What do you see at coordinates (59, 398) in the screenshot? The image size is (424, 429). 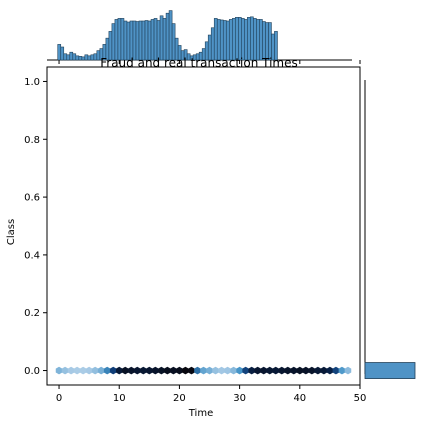 I see `x-tick-label: 0` at bounding box center [59, 398].